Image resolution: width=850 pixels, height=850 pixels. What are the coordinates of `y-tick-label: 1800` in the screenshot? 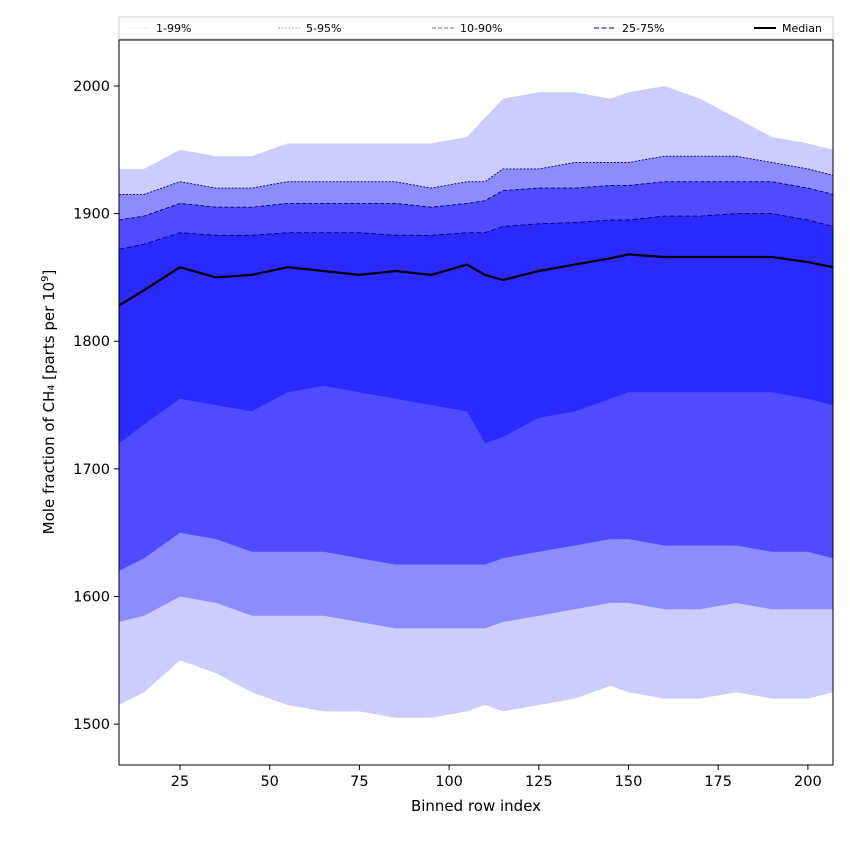 It's located at (91, 342).